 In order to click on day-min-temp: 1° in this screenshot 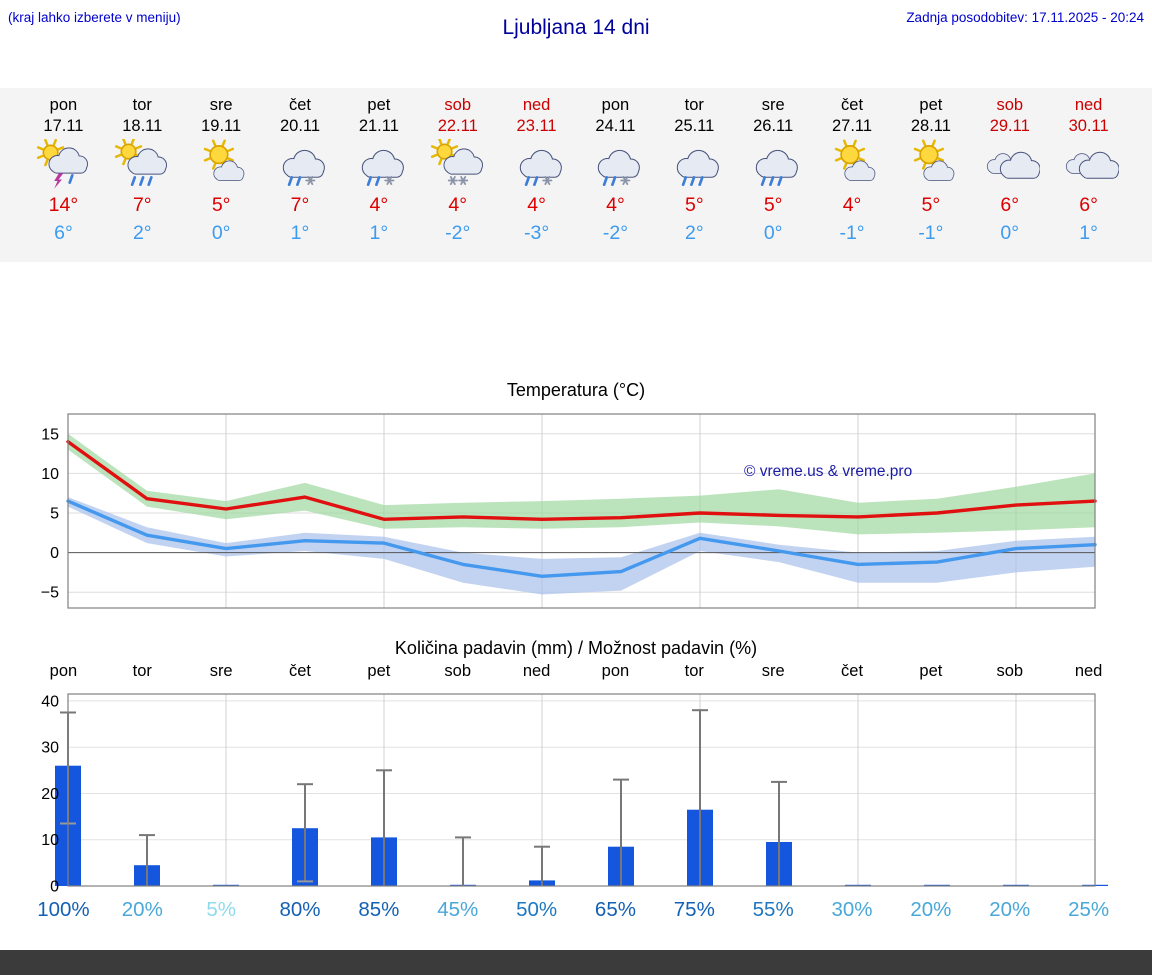, I will do `click(379, 233)`.